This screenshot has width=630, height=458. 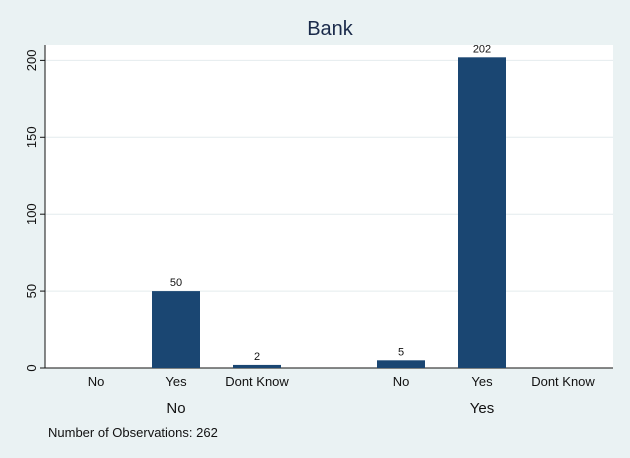 I want to click on y-tick-label: 100, so click(x=31, y=214).